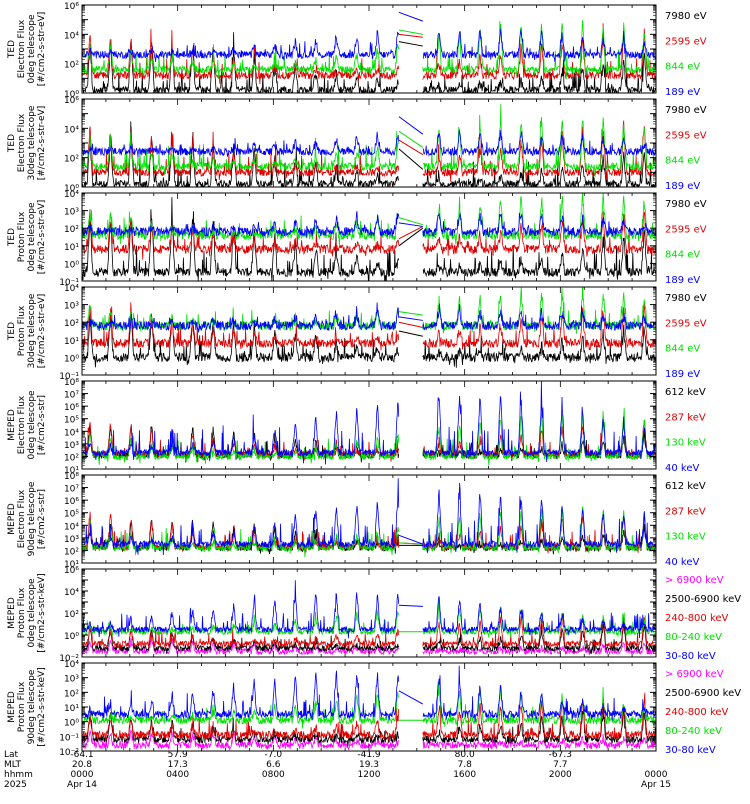  I want to click on panel-8-series--6900-kev-trace-a, so click(241, 740).